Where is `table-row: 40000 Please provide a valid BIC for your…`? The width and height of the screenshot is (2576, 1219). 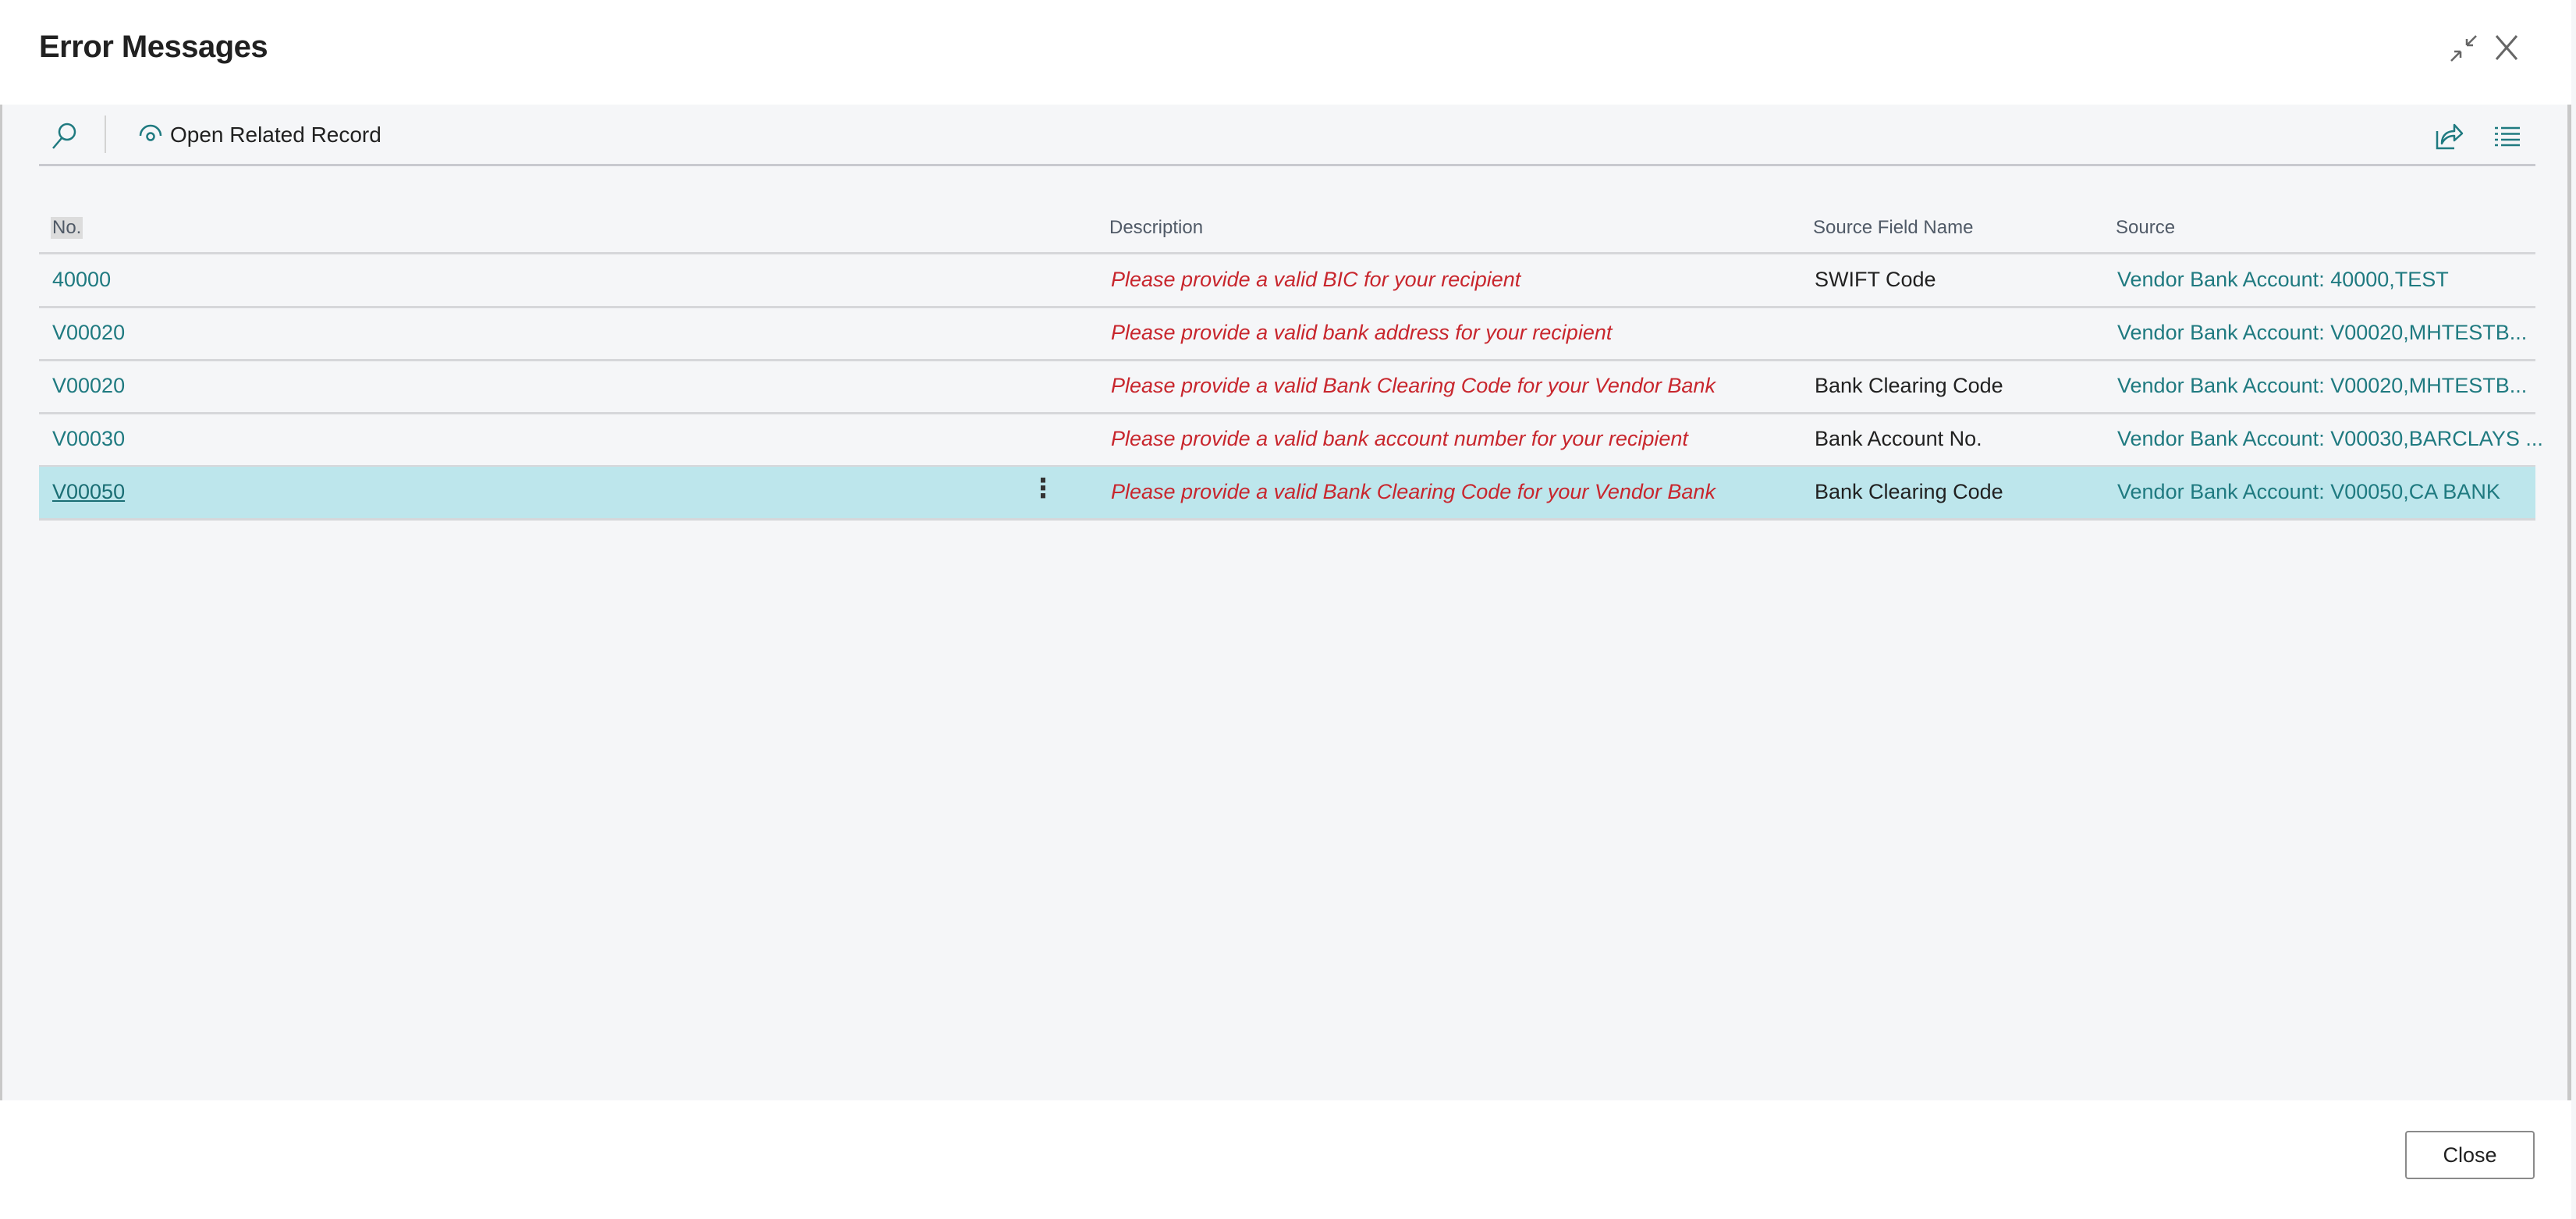 table-row: 40000 Please provide a valid BIC for your… is located at coordinates (1287, 281).